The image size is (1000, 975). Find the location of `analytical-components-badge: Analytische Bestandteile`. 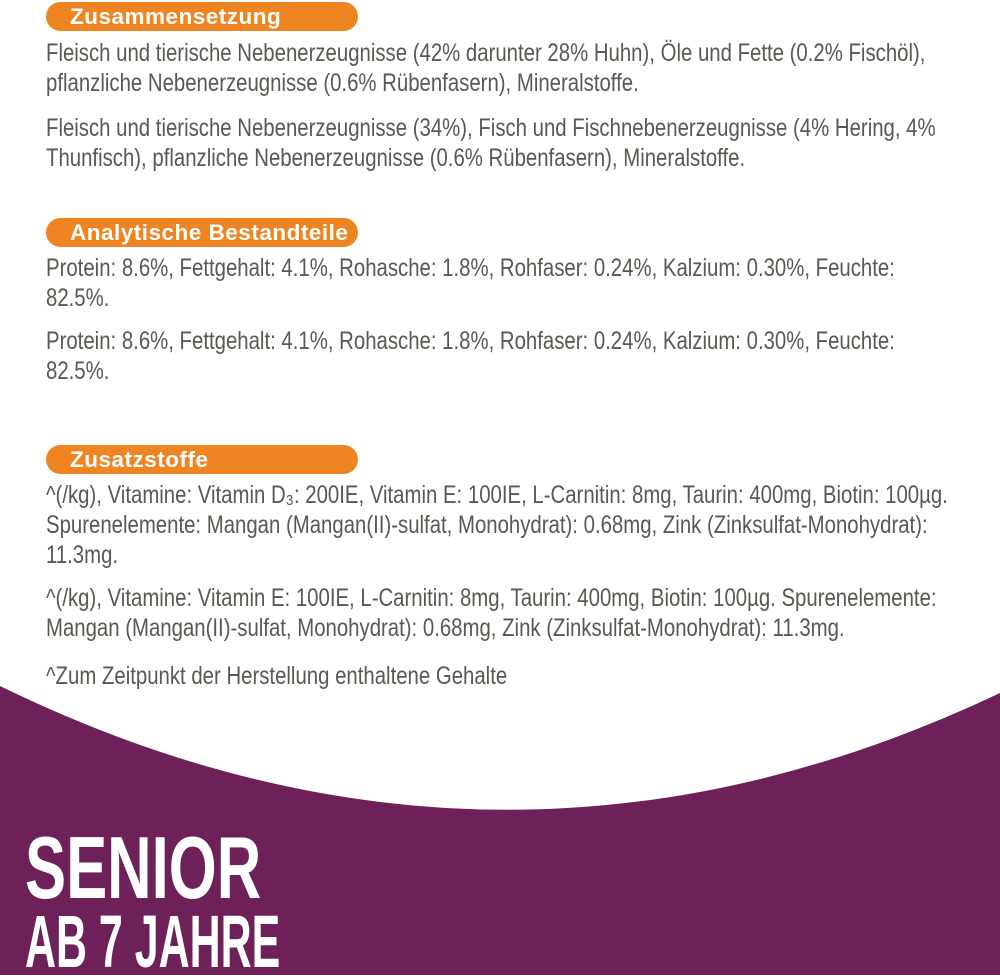

analytical-components-badge: Analytische Bestandteile is located at coordinates (202, 232).